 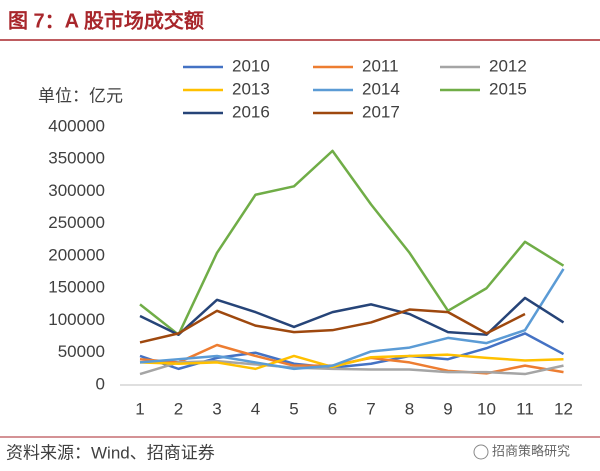 What do you see at coordinates (106, 20) in the screenshot?
I see `chart-title: 图 7：A 股市场成交额` at bounding box center [106, 20].